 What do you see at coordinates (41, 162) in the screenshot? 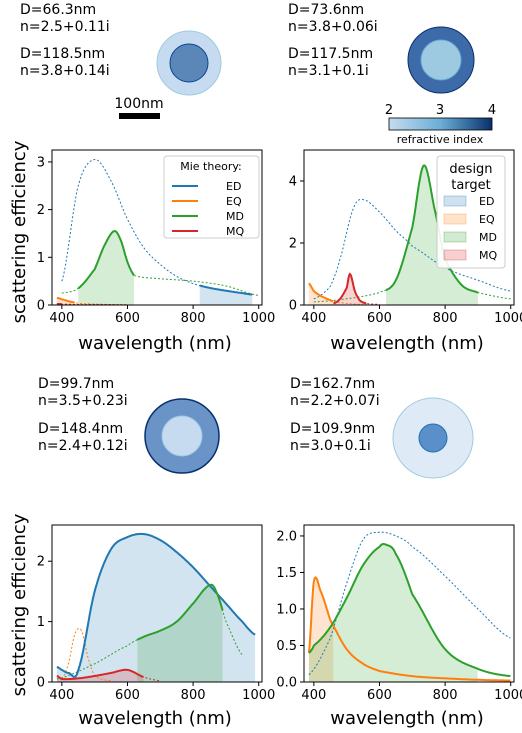
I see `y-tick-label: 3` at bounding box center [41, 162].